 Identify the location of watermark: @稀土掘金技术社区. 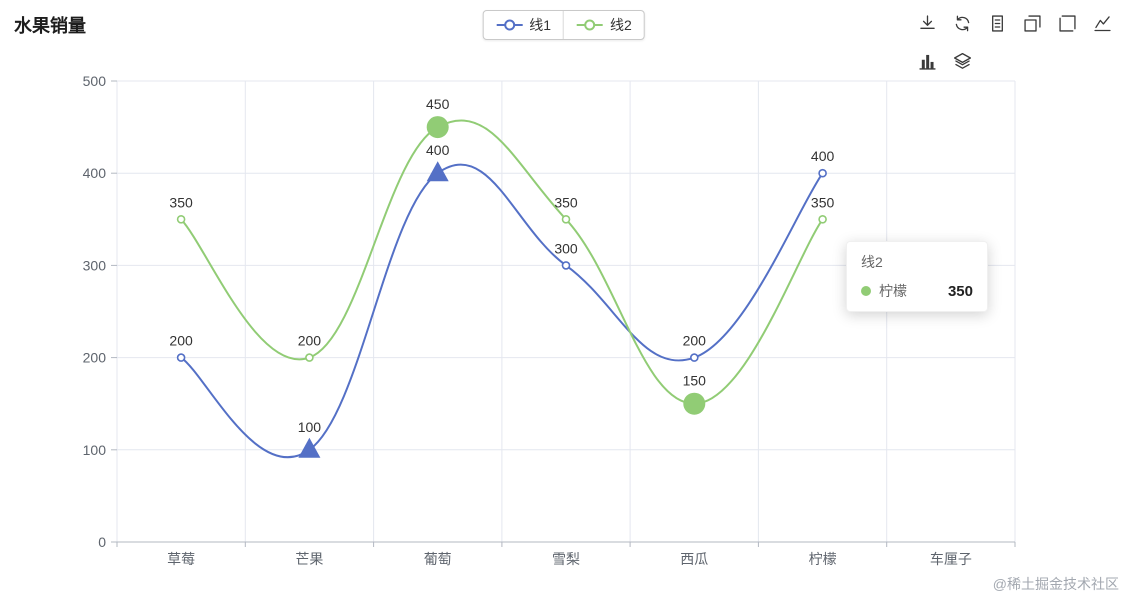
(1055, 584).